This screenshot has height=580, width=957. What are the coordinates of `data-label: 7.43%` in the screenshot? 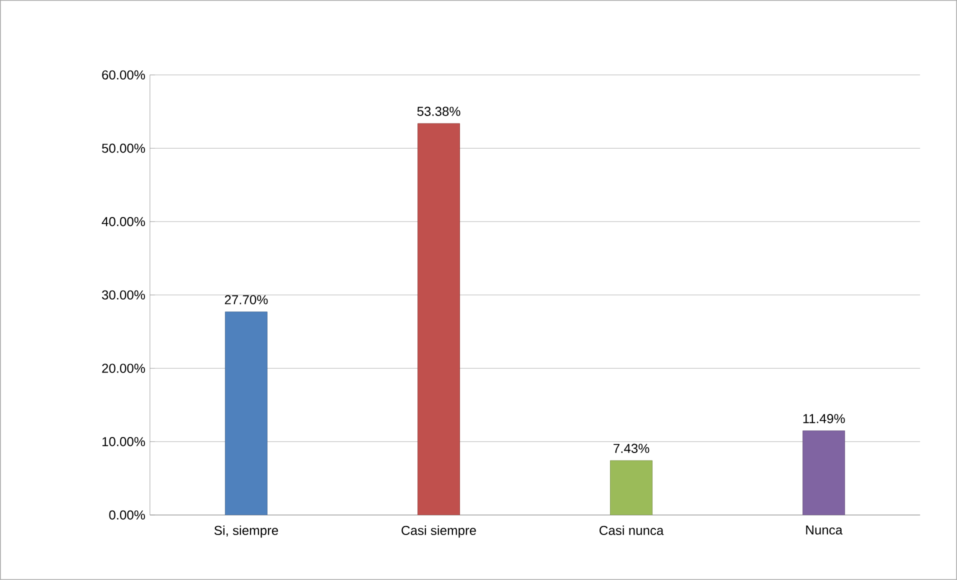 It's located at (632, 449).